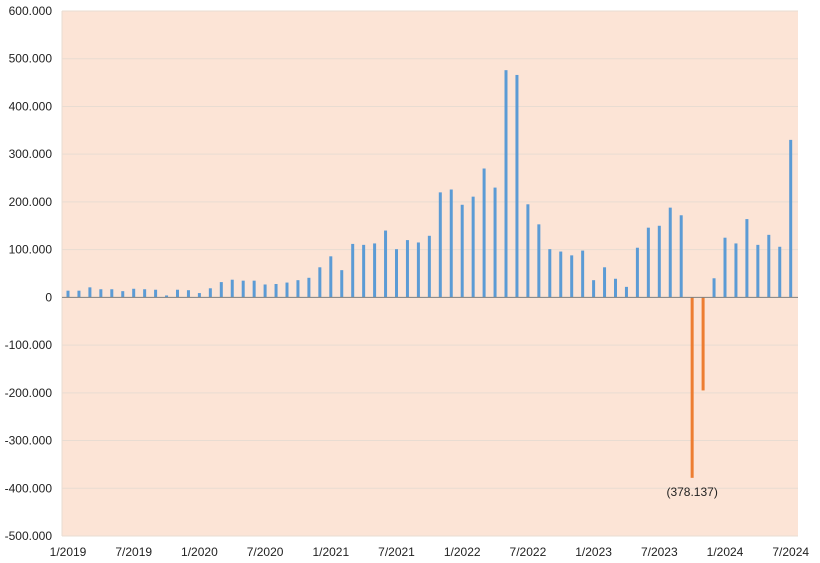 The height and width of the screenshot is (563, 820). What do you see at coordinates (31, 106) in the screenshot?
I see `y-tick-label: 400.000` at bounding box center [31, 106].